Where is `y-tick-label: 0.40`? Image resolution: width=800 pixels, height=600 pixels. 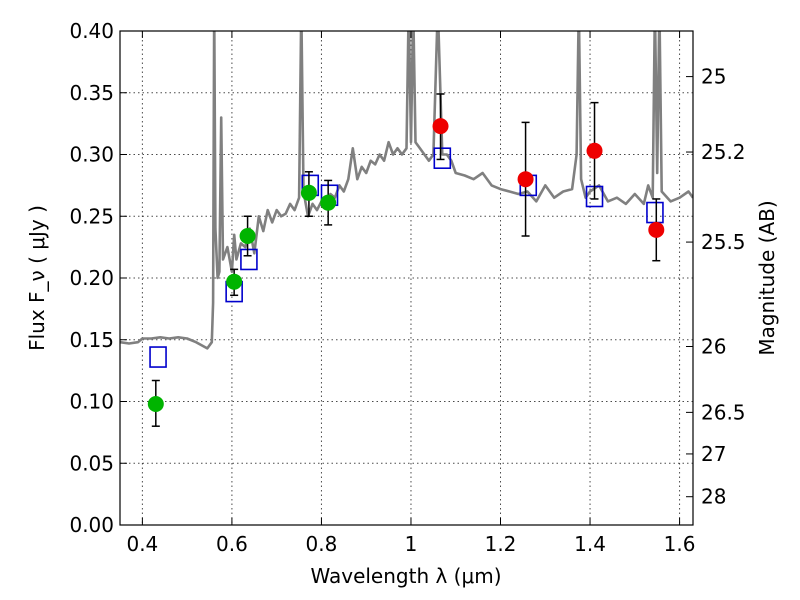 y-tick-label: 0.40 is located at coordinates (91, 31).